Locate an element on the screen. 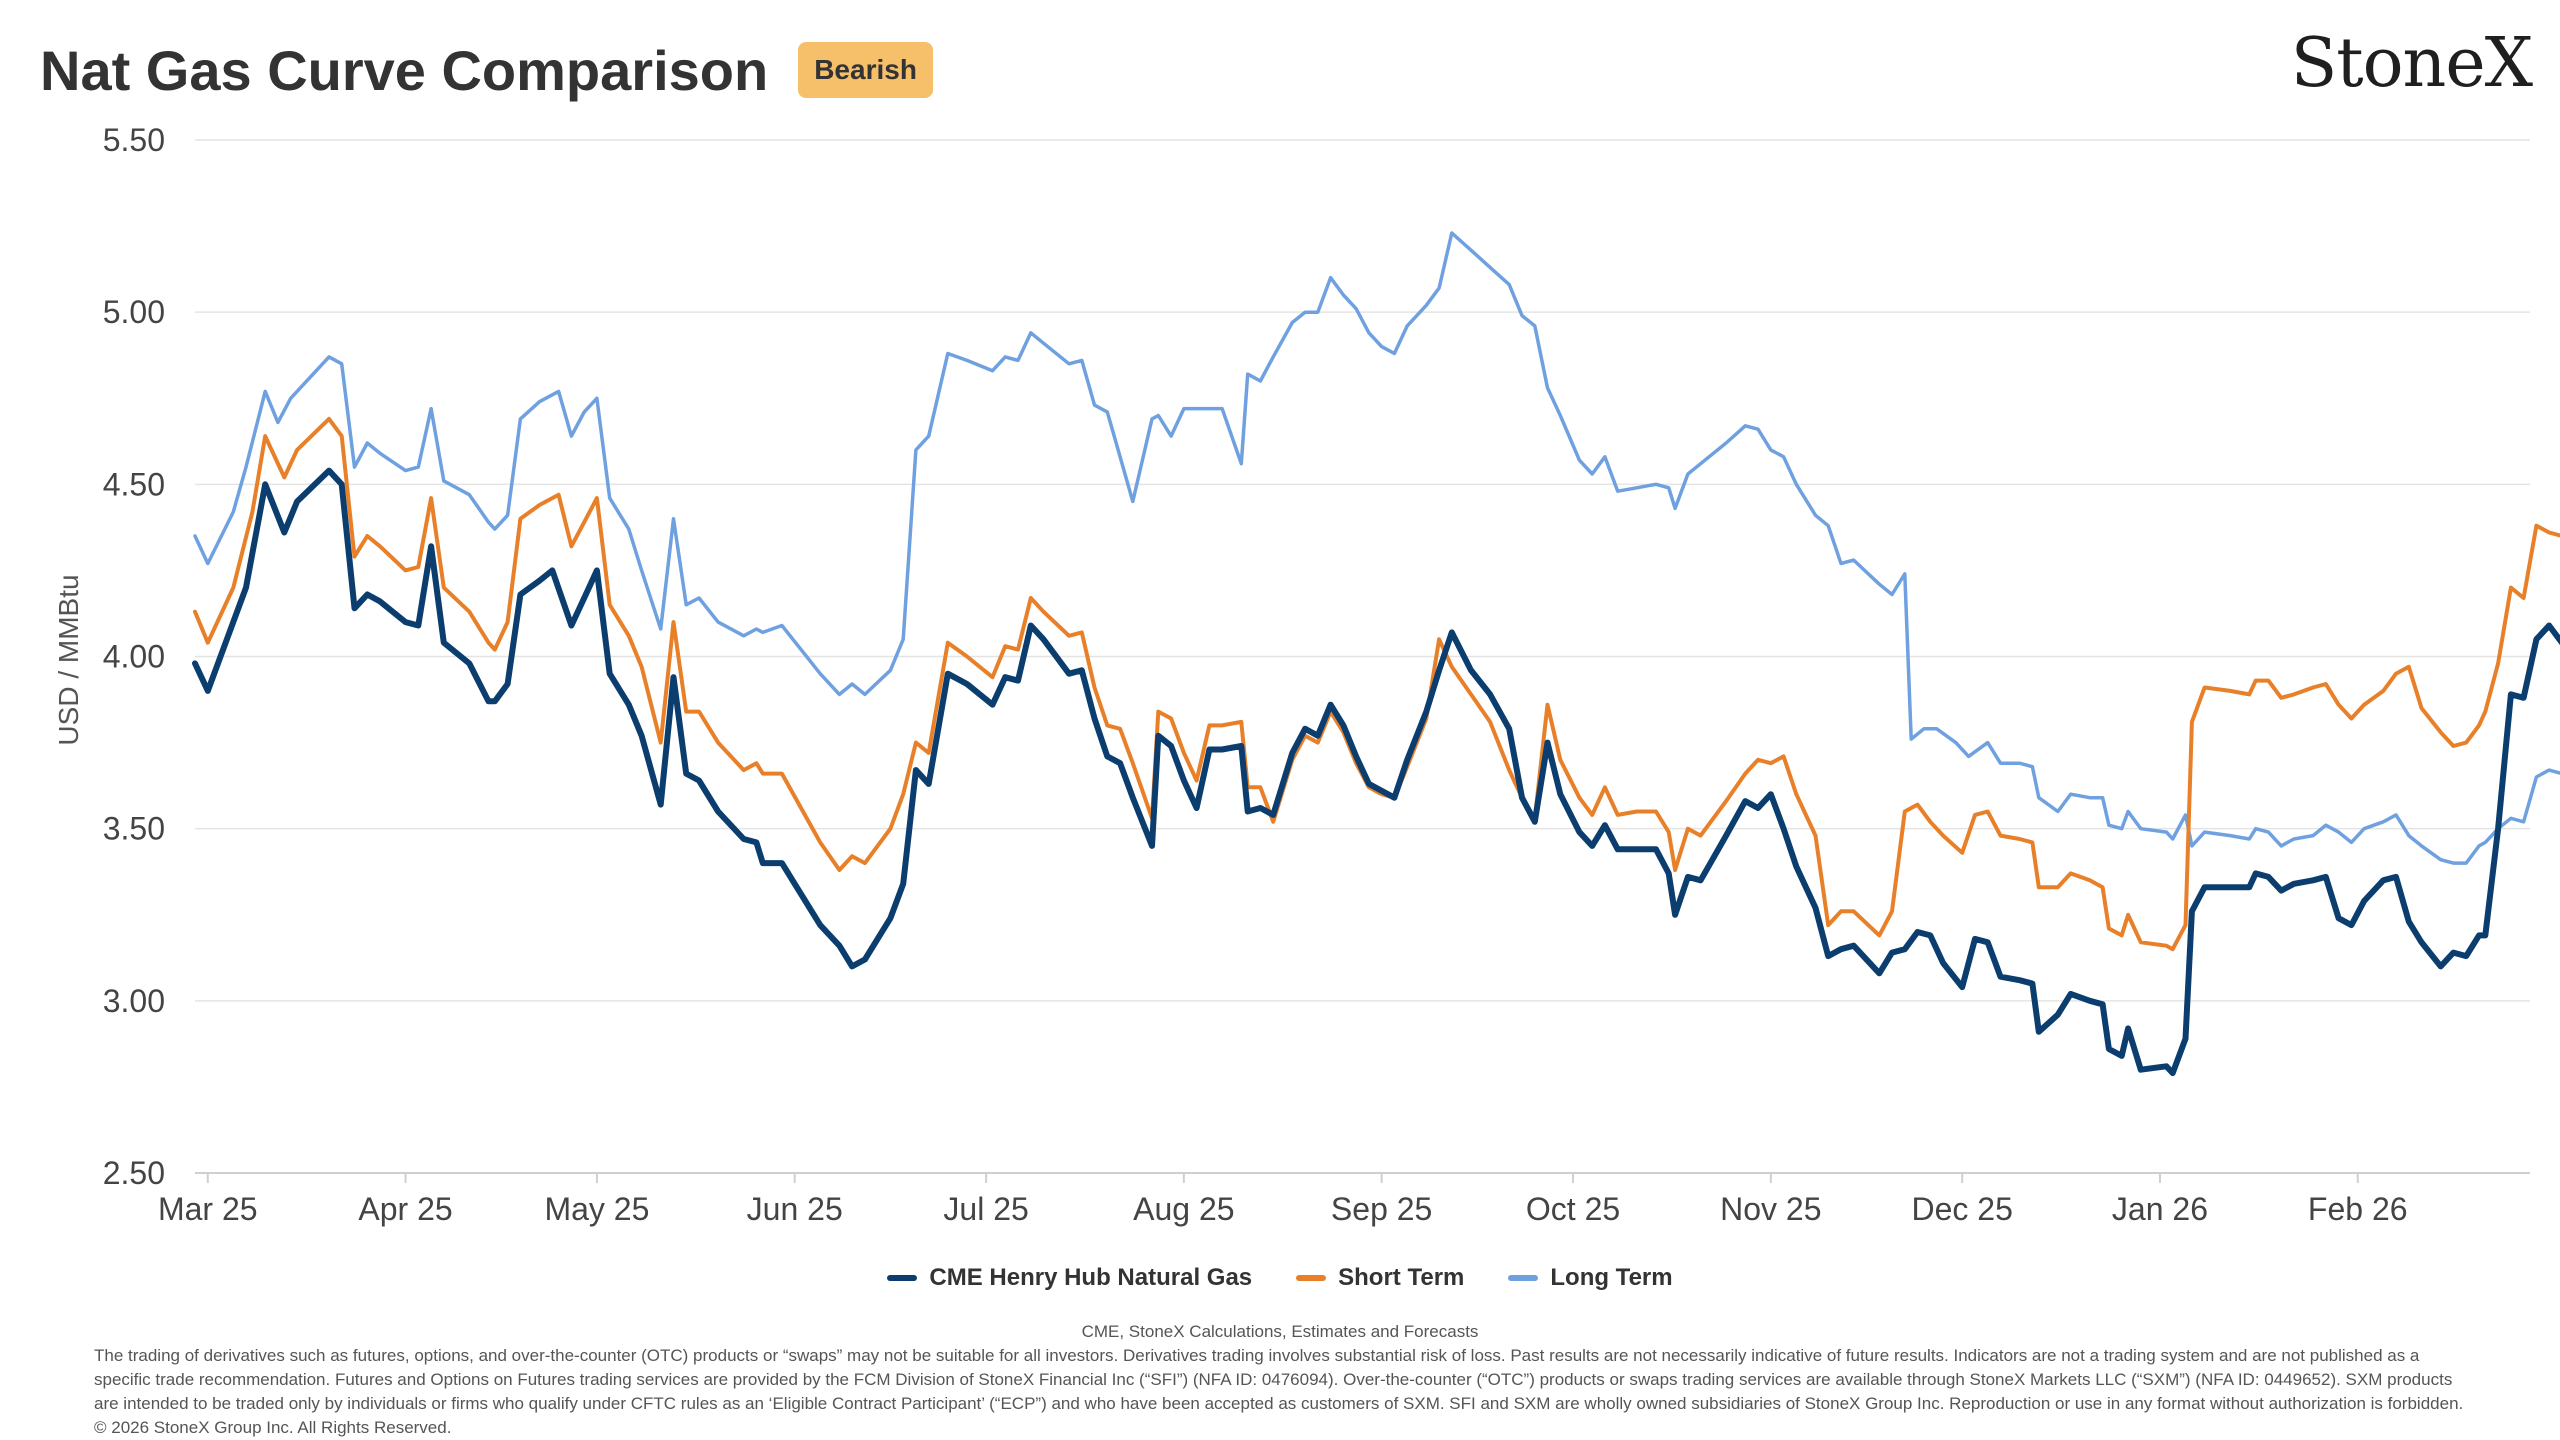 This screenshot has height=1440, width=2560. legend-label: CME Henry Hub Natural Gas is located at coordinates (1091, 1277).